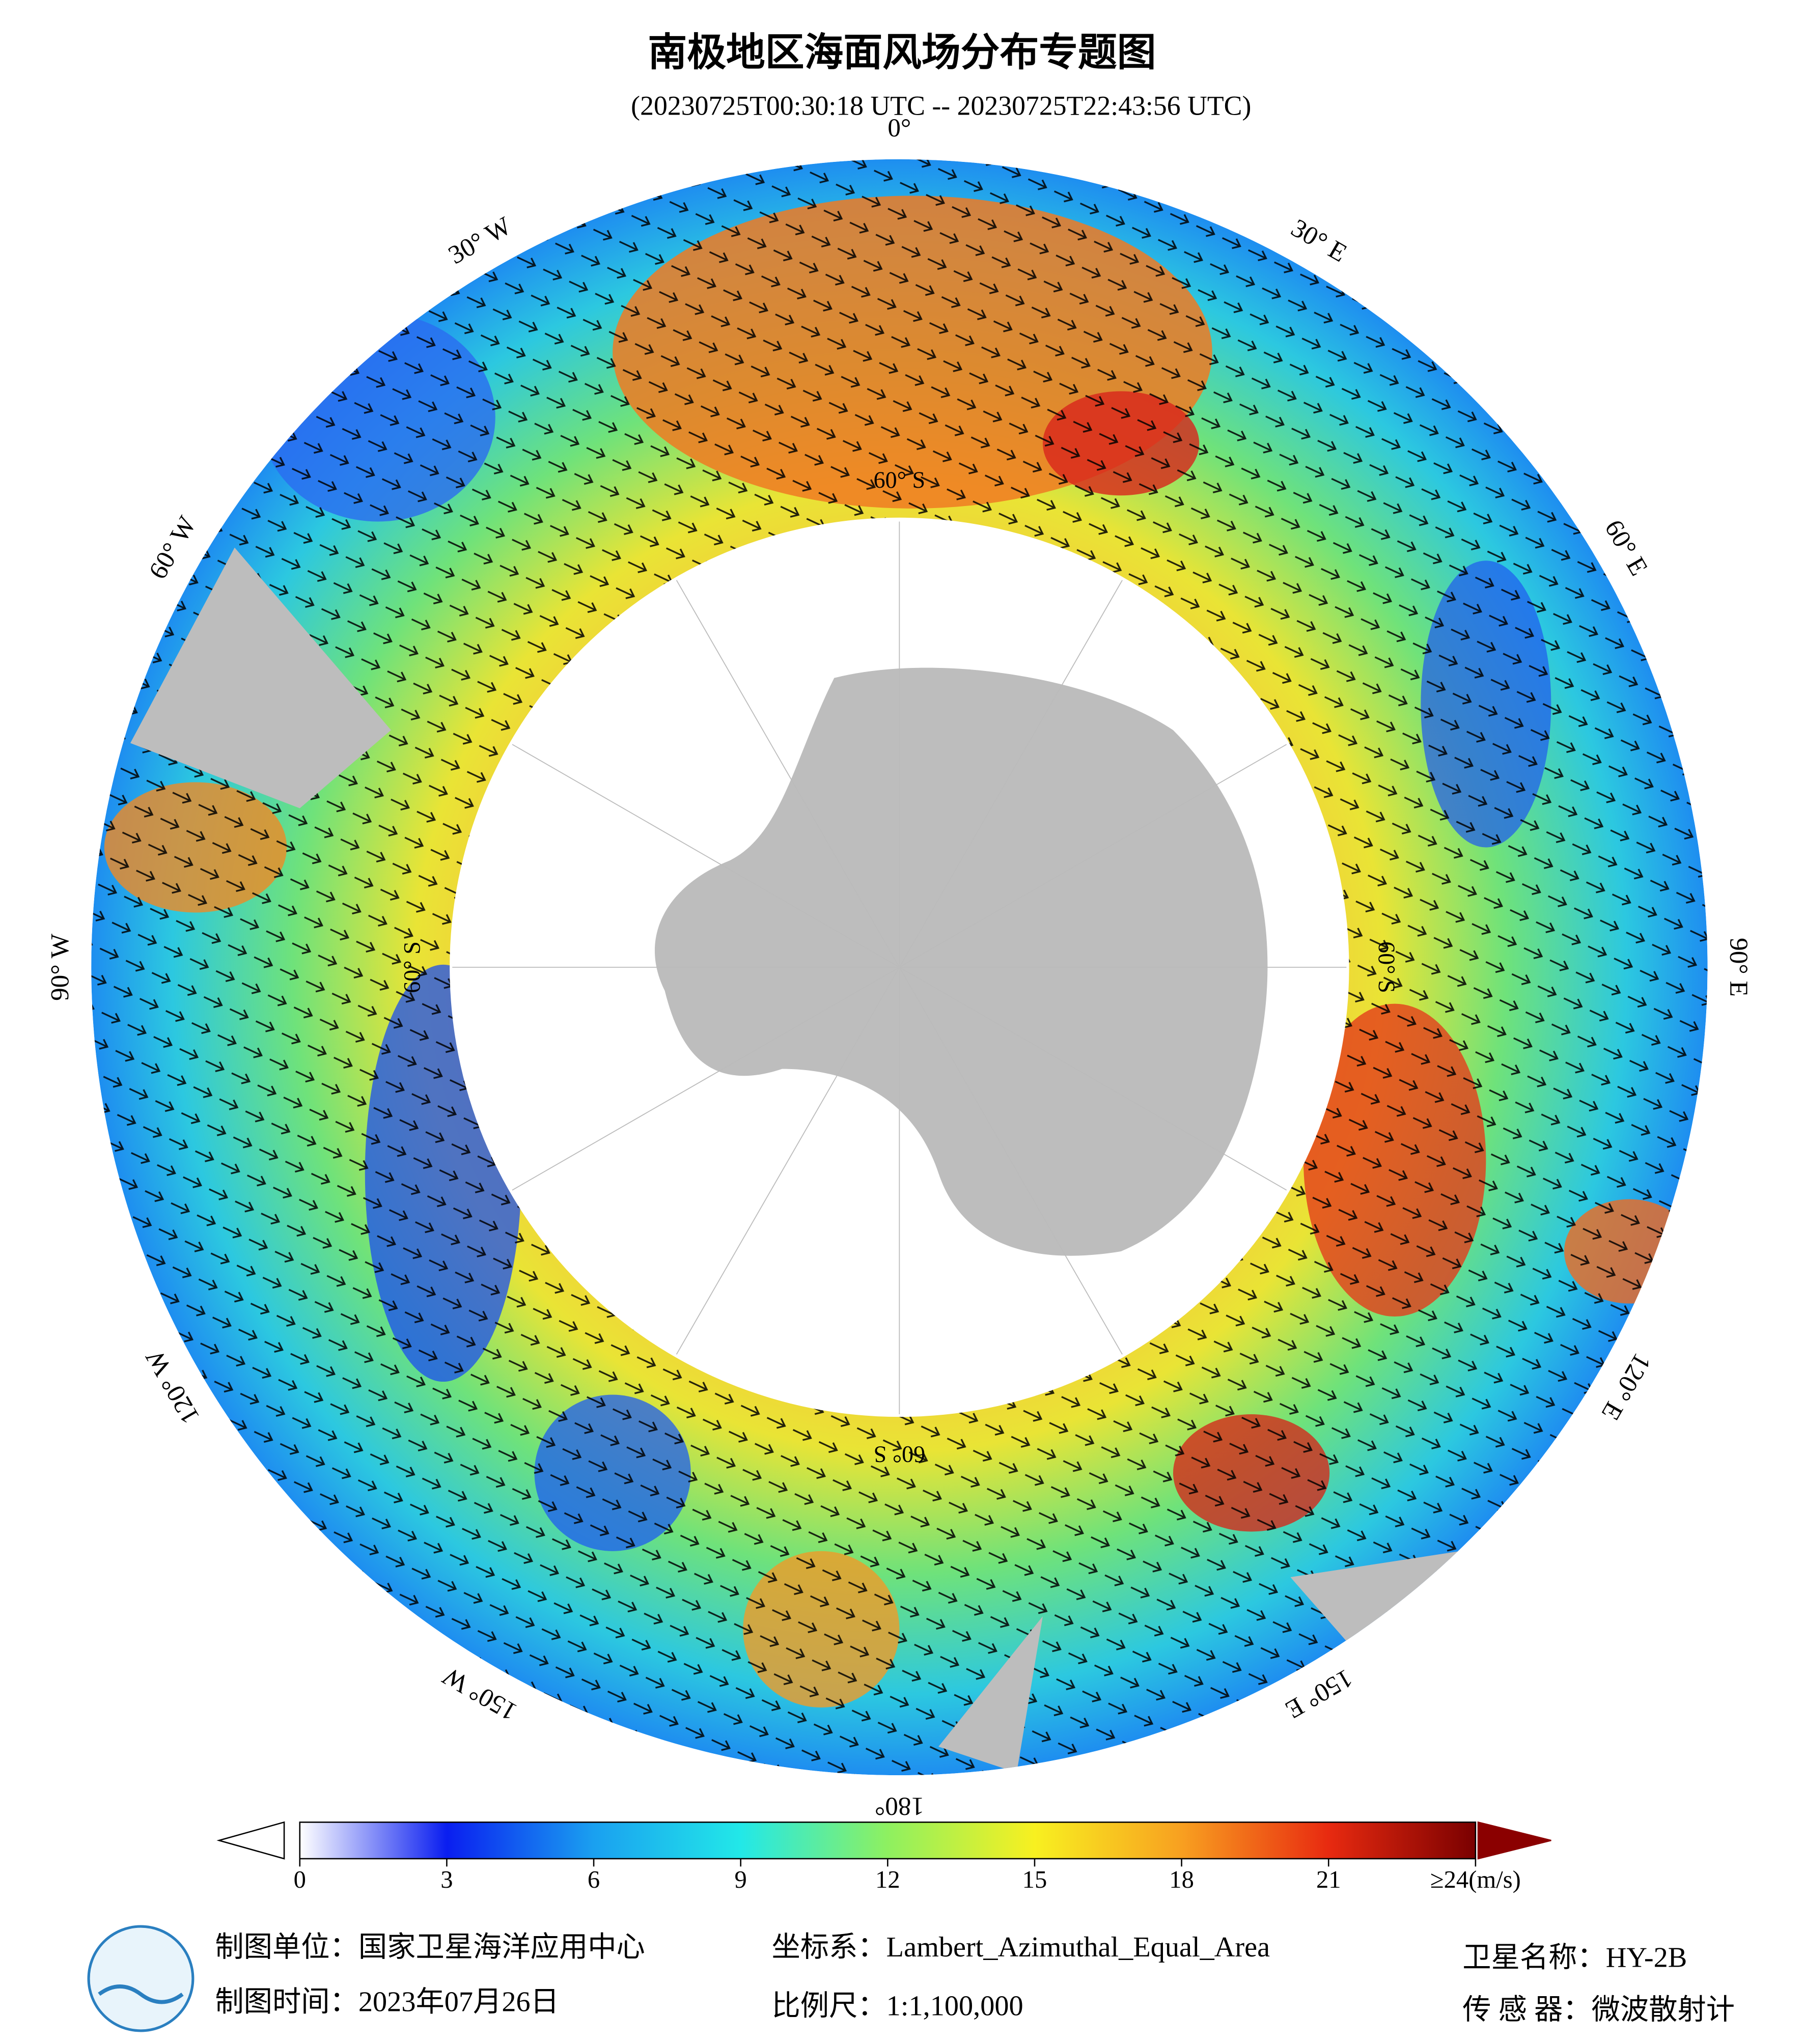 The height and width of the screenshot is (2044, 1804). I want to click on longitude-label: 90° W, so click(60, 967).